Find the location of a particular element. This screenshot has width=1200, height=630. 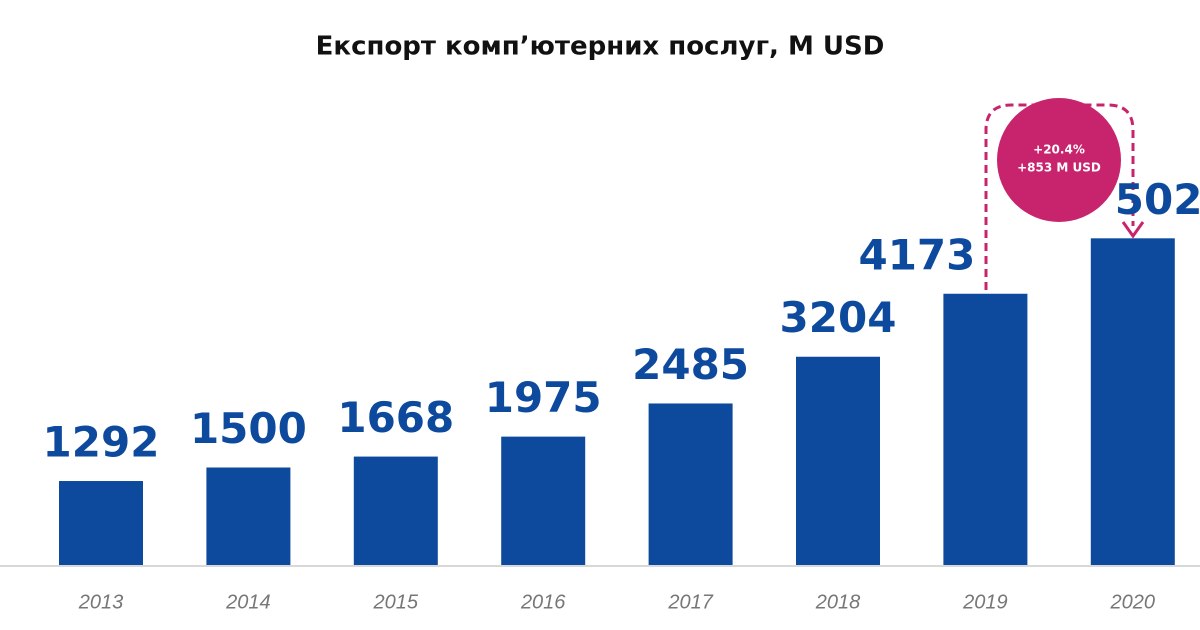

value-label: 1975 is located at coordinates (543, 397).